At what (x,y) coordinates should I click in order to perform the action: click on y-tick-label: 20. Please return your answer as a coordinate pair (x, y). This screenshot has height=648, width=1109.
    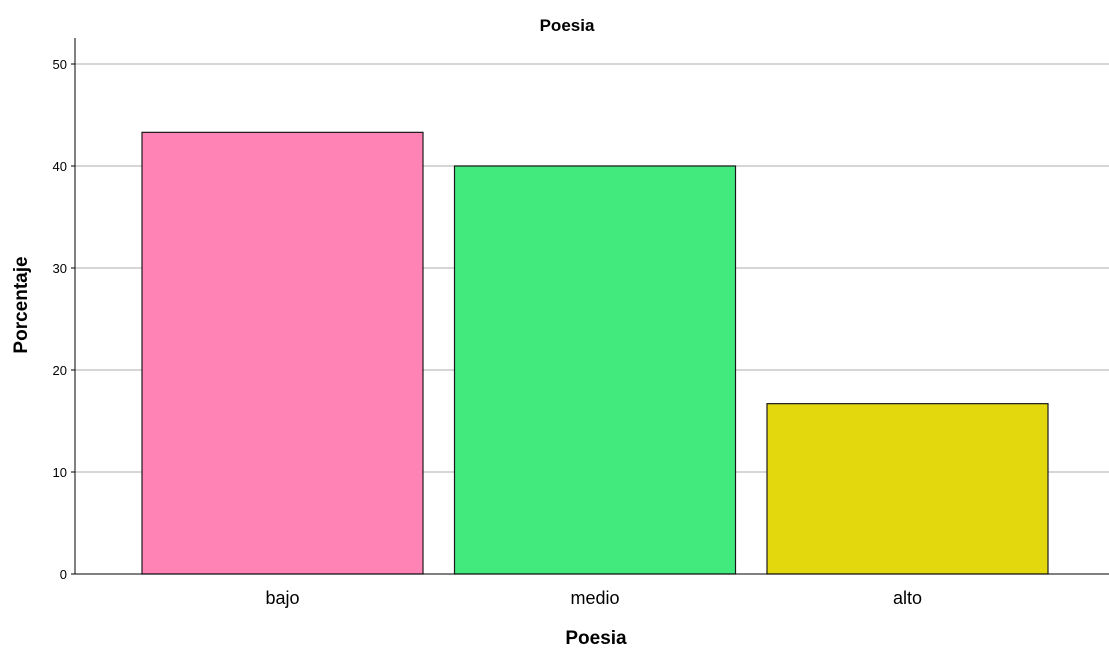
    Looking at the image, I should click on (60, 370).